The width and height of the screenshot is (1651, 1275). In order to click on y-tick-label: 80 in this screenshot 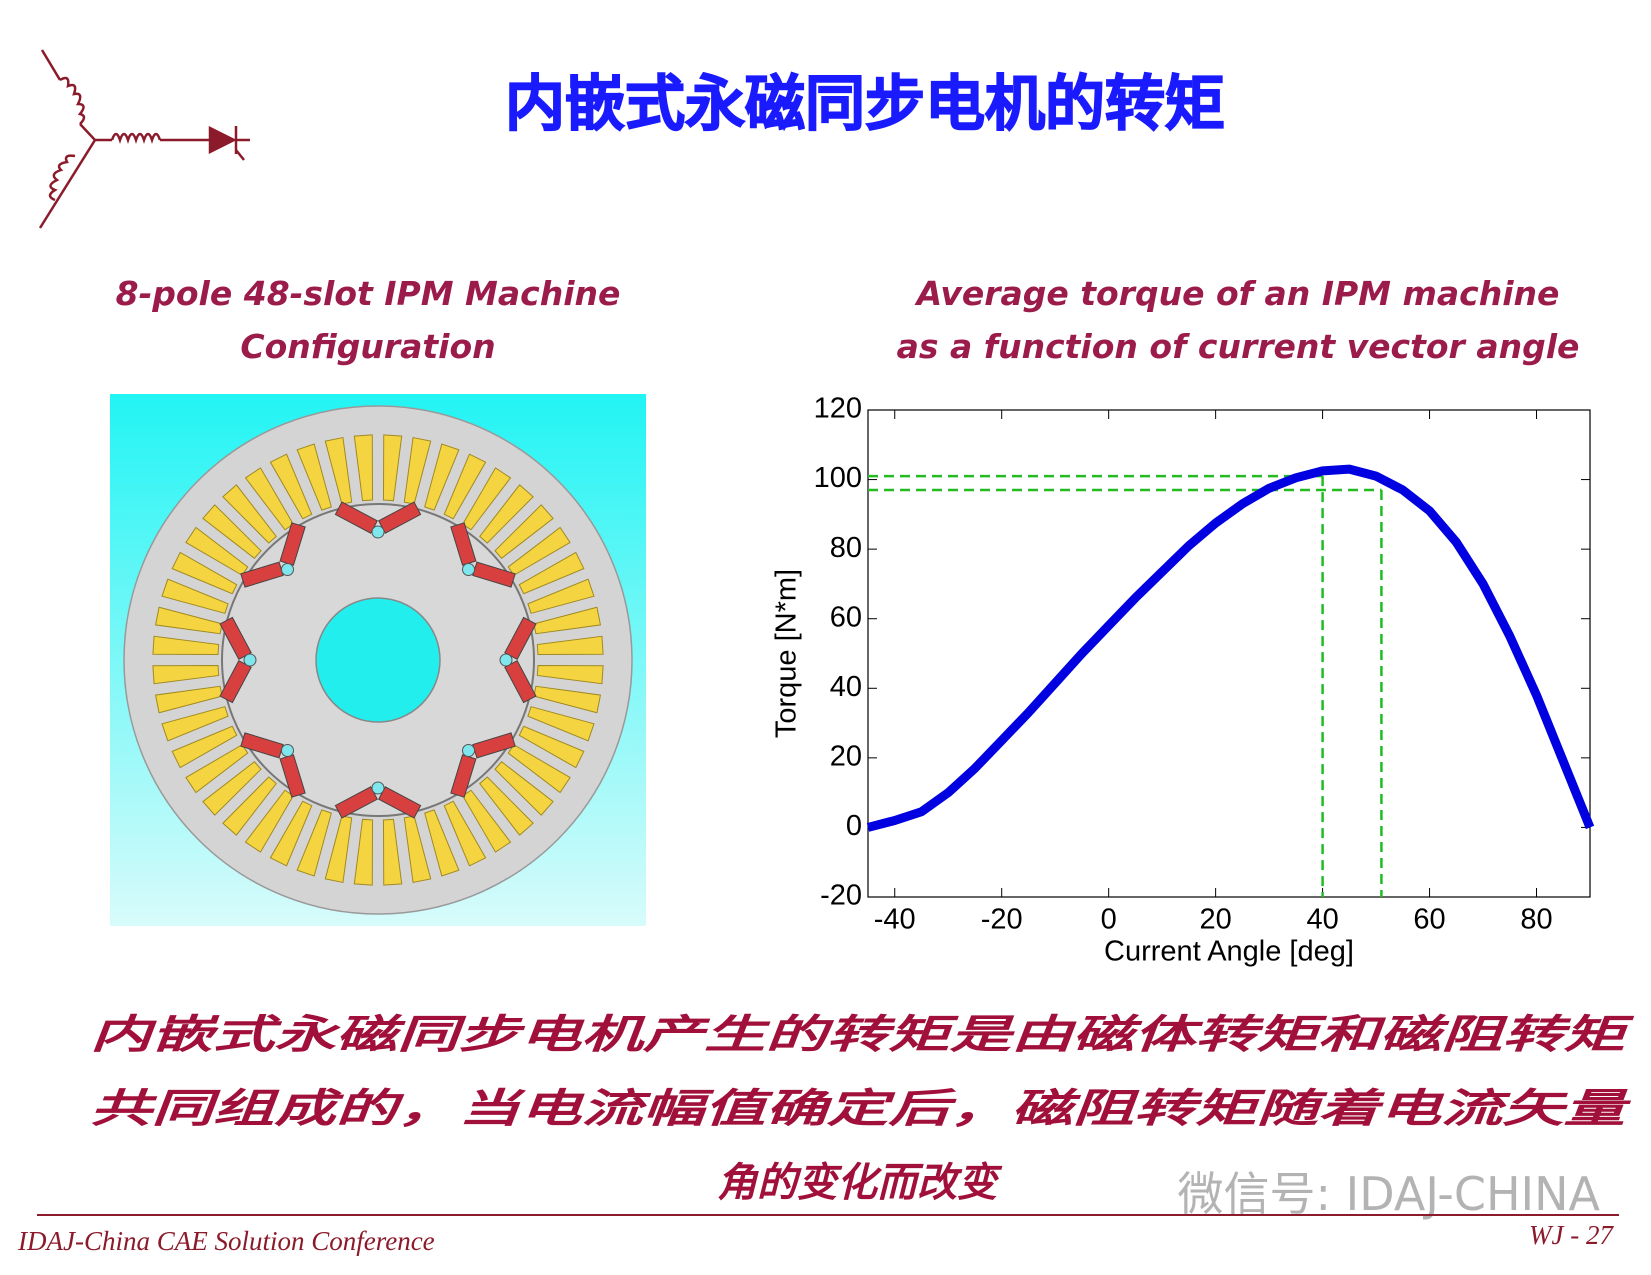, I will do `click(846, 548)`.